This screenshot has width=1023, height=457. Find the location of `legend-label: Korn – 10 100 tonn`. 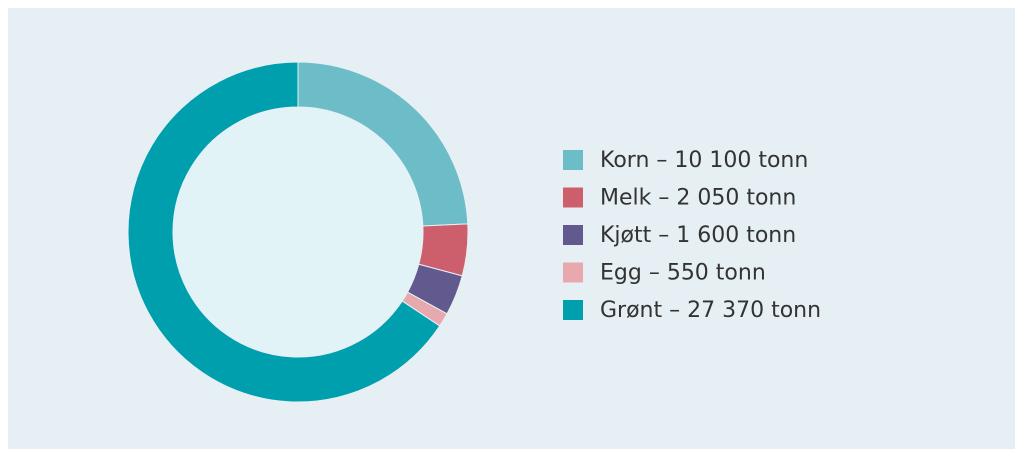

legend-label: Korn – 10 100 tonn is located at coordinates (704, 160).